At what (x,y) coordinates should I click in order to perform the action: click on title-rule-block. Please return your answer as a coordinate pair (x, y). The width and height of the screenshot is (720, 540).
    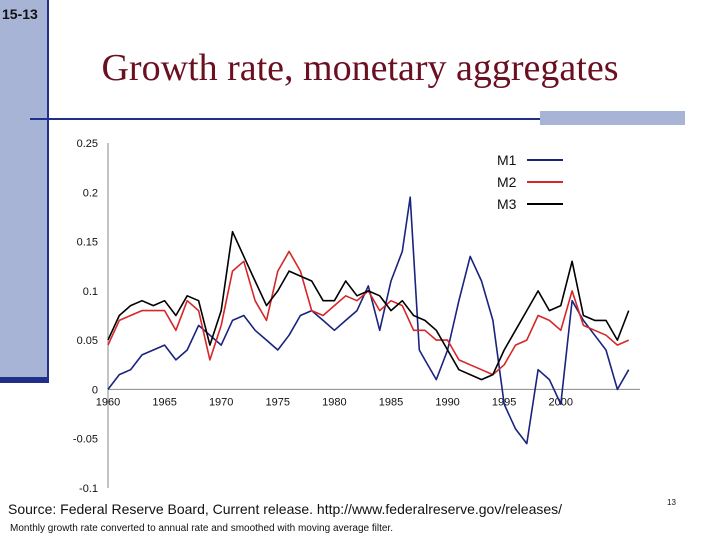
    Looking at the image, I should click on (612, 118).